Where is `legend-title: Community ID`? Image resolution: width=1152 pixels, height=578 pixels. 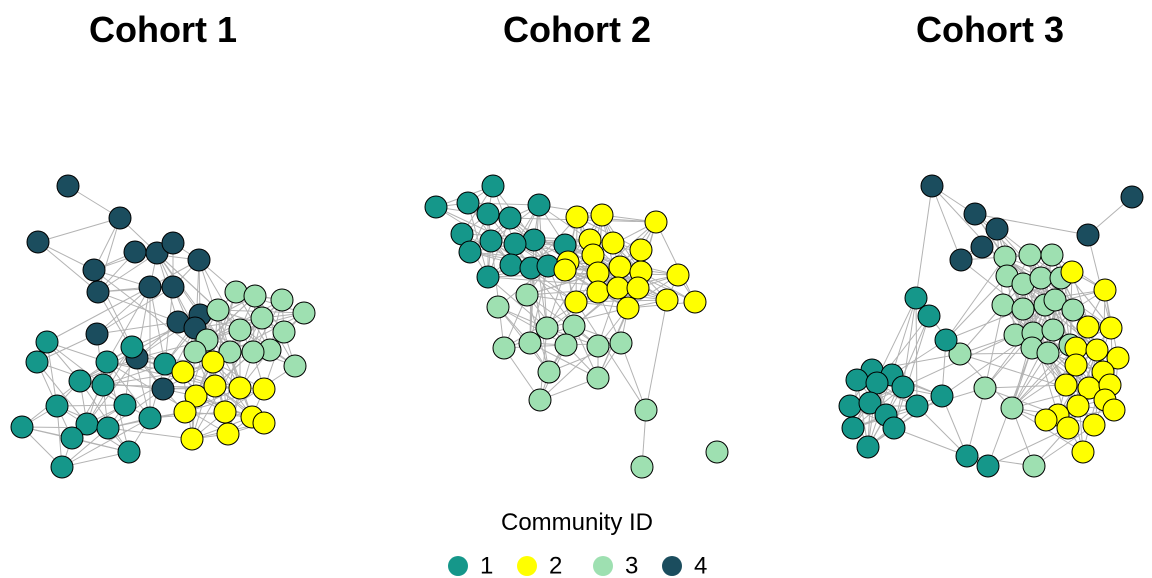
legend-title: Community ID is located at coordinates (577, 522).